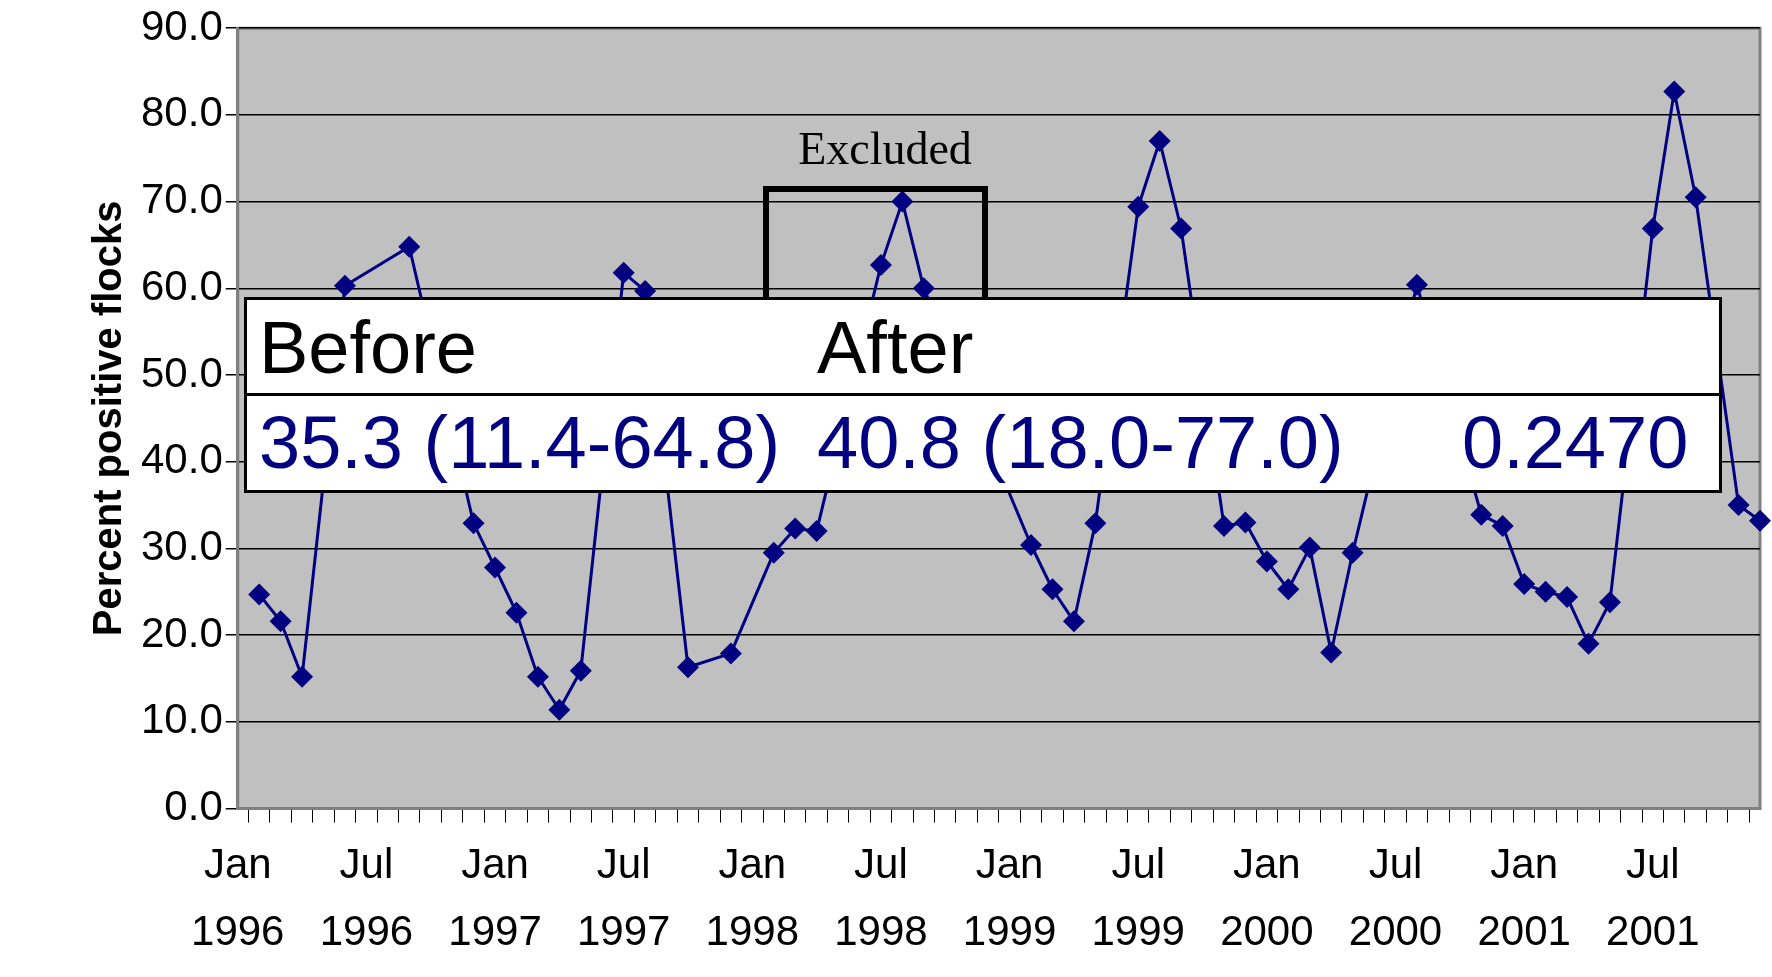 Image resolution: width=1772 pixels, height=977 pixels. What do you see at coordinates (495, 896) in the screenshot?
I see `x-tick-label: Jan 1997` at bounding box center [495, 896].